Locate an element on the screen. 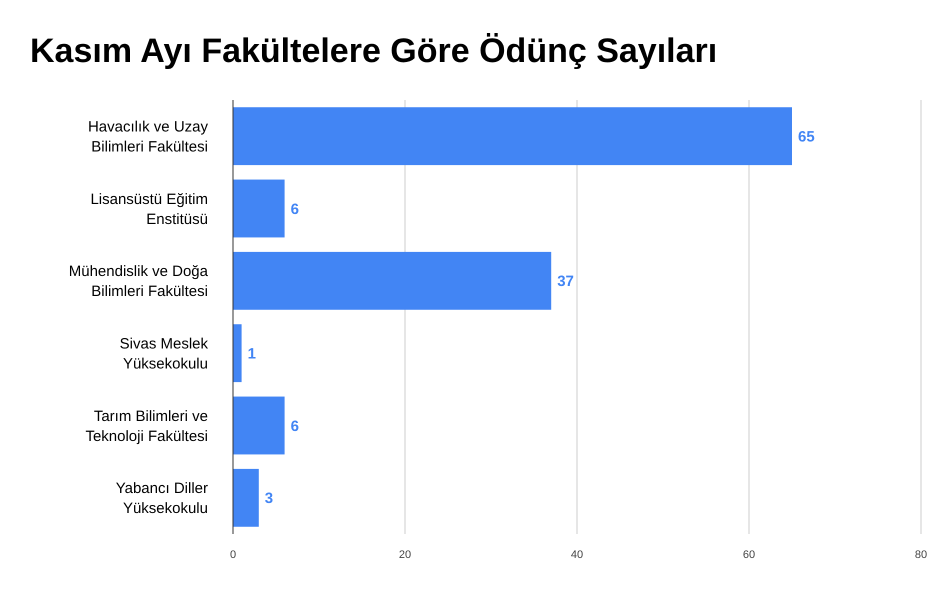 This screenshot has width=952, height=589. data-label: 3 is located at coordinates (269, 499).